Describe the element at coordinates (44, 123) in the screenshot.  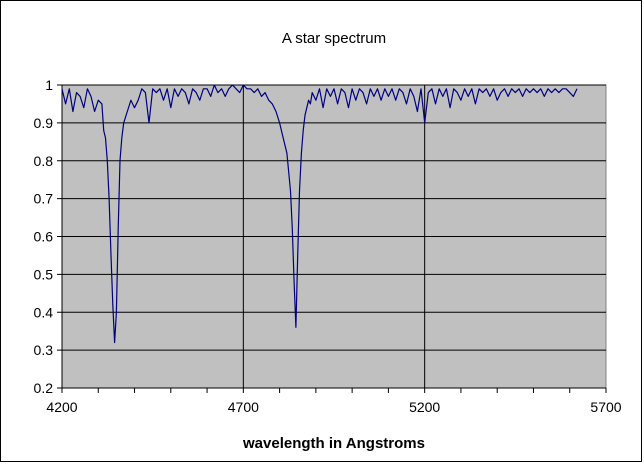
I see `y-tick-label: 0.9` at that location.